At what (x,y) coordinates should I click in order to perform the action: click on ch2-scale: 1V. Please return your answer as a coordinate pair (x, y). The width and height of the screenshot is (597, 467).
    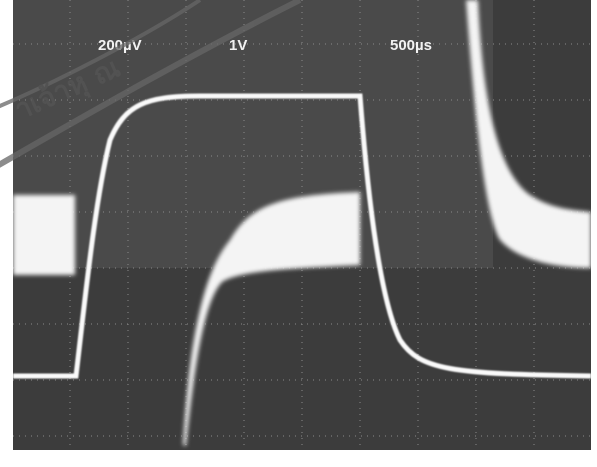
    Looking at the image, I should click on (238, 45).